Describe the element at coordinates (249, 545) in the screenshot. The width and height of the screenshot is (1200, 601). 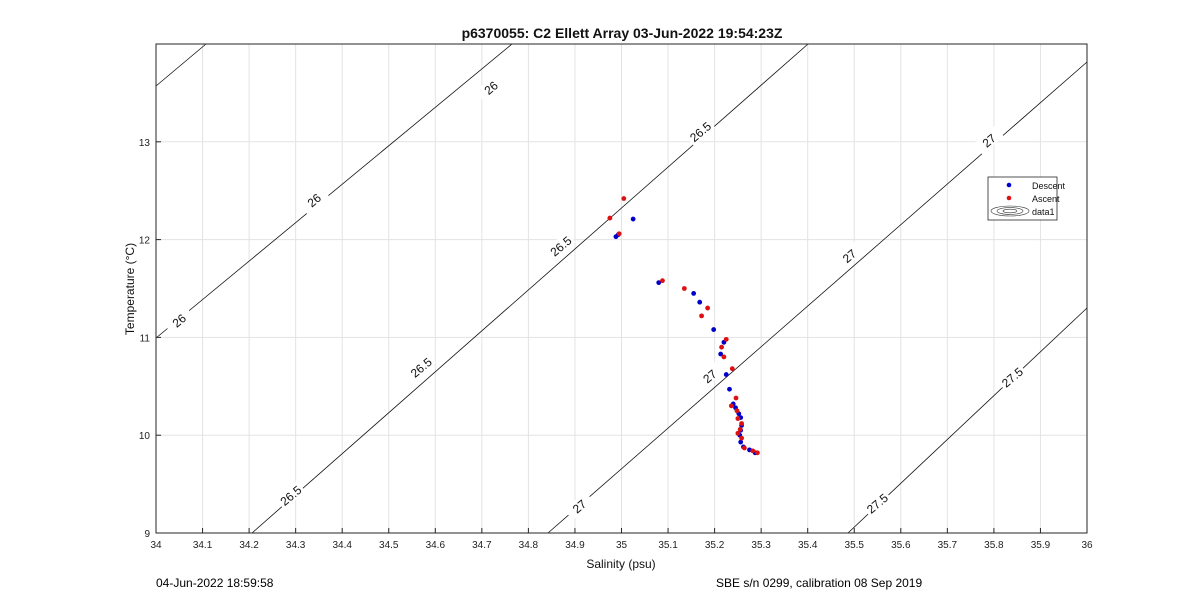
I see `x-tick-label: 34.2` at that location.